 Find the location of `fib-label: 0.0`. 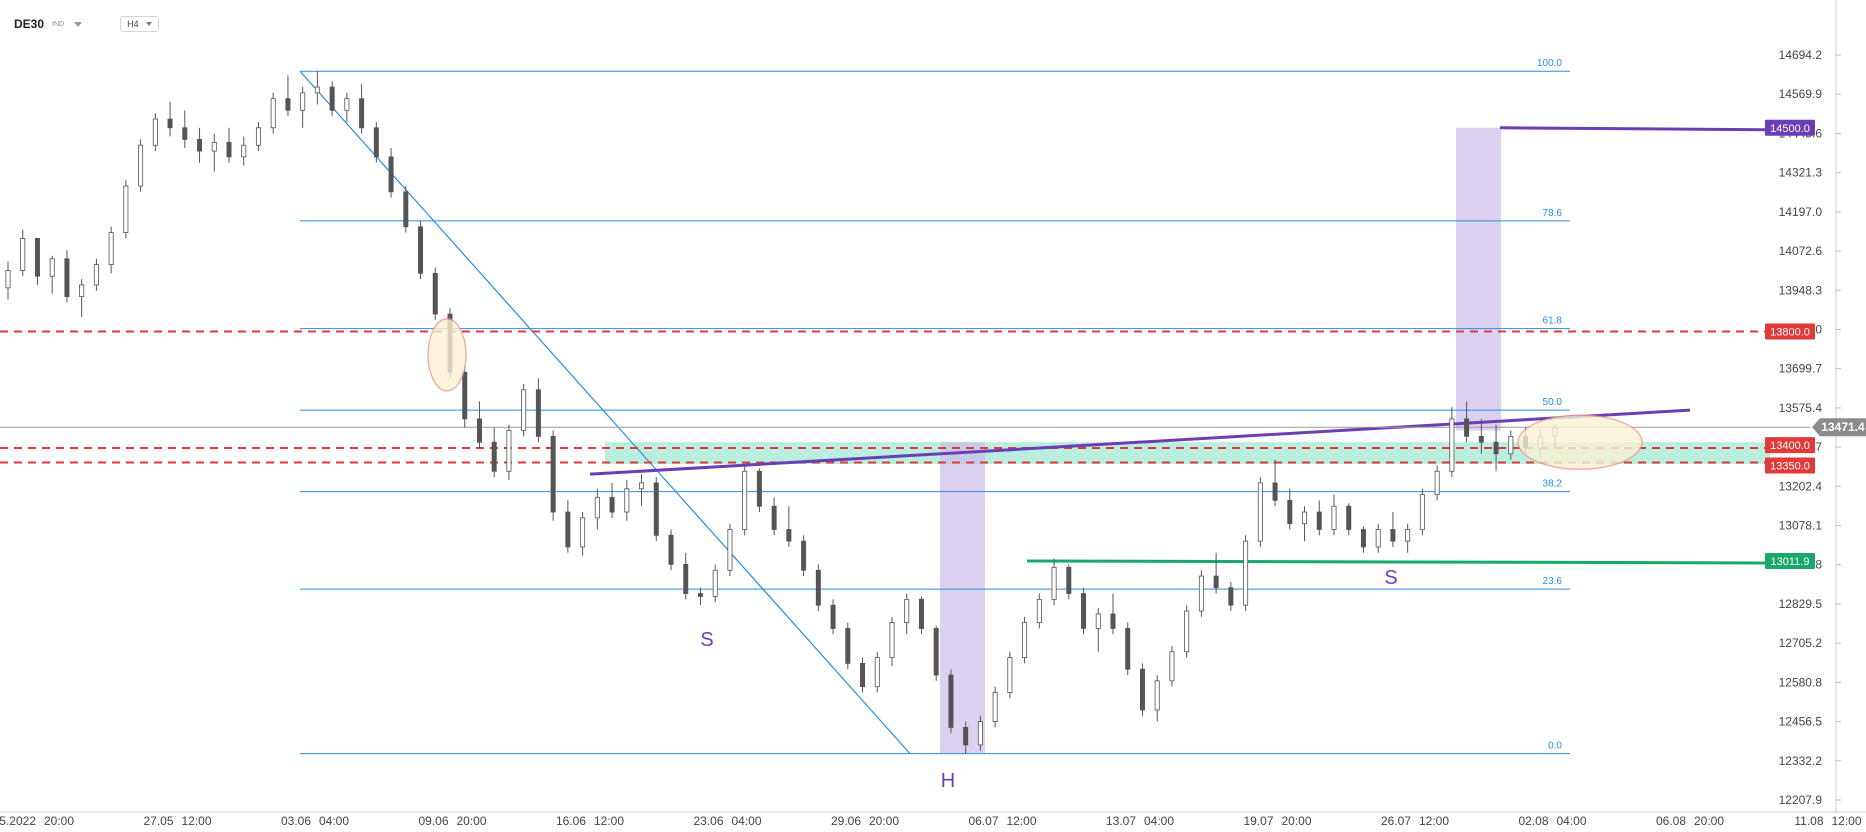

fib-label: 0.0 is located at coordinates (1555, 746).